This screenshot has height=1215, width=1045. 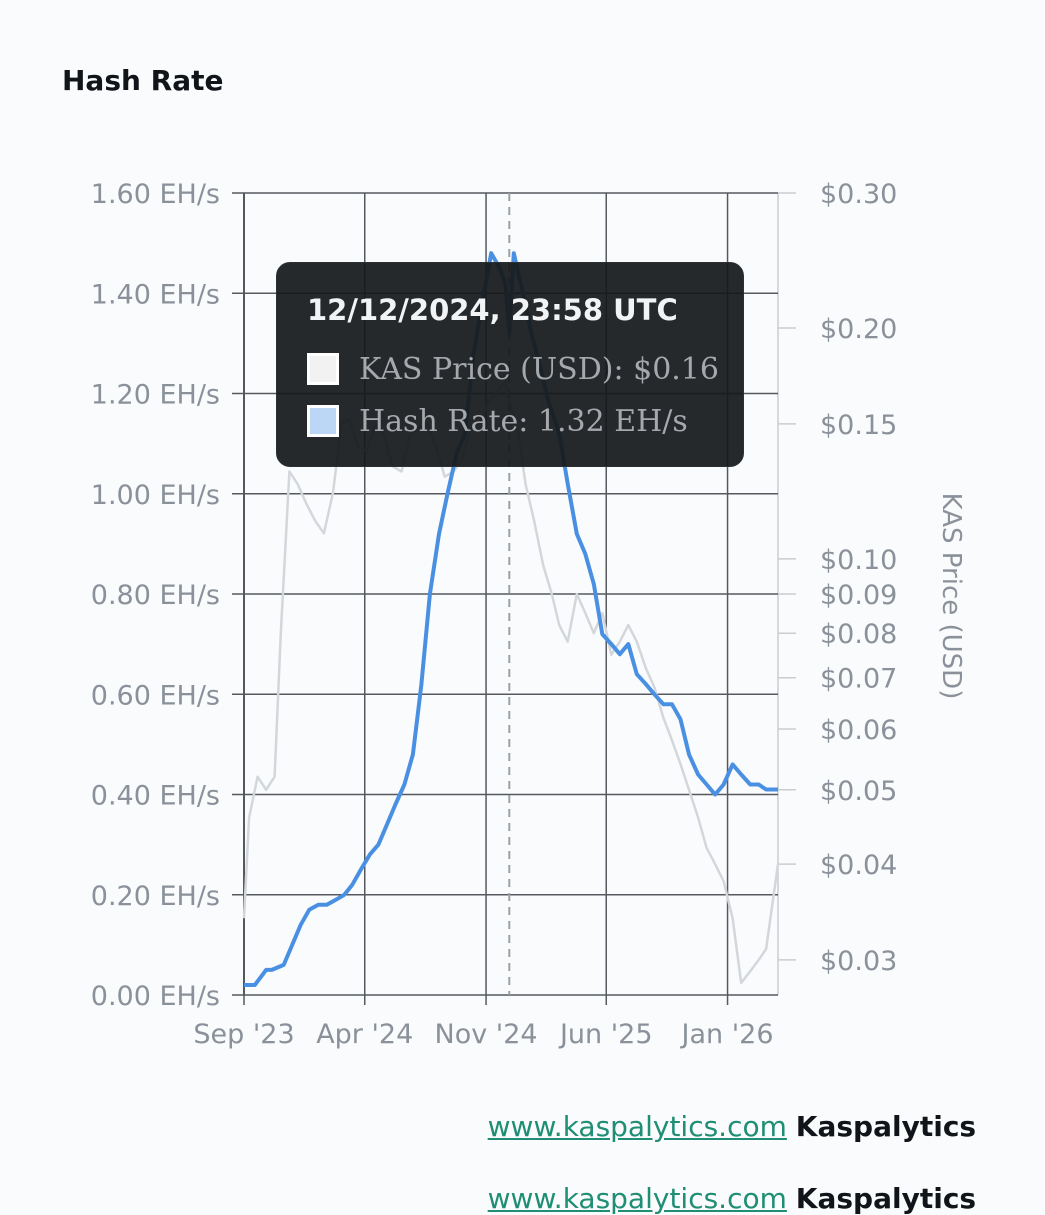 I want to click on right-tick-label: $0.30, so click(x=858, y=194).